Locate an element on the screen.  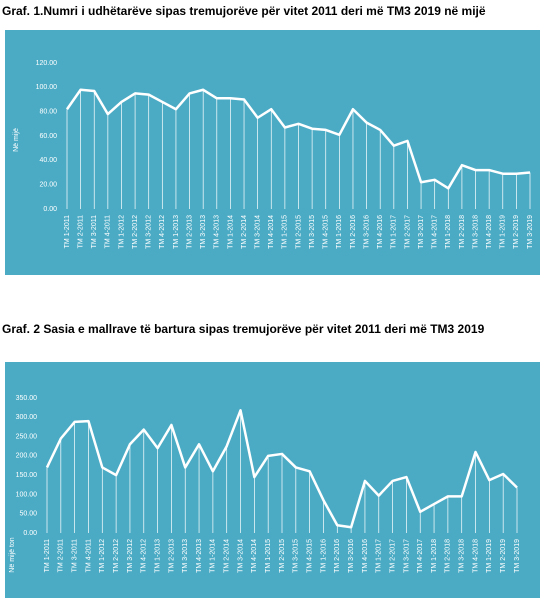
y-tick-label: 60.00 is located at coordinates (48, 136).